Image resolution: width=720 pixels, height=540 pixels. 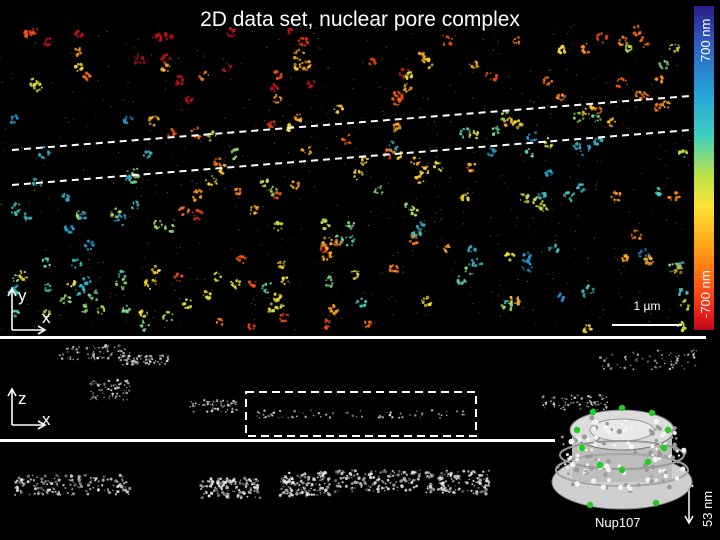 I want to click on middle-axis-x-label: x, so click(x=46, y=419).